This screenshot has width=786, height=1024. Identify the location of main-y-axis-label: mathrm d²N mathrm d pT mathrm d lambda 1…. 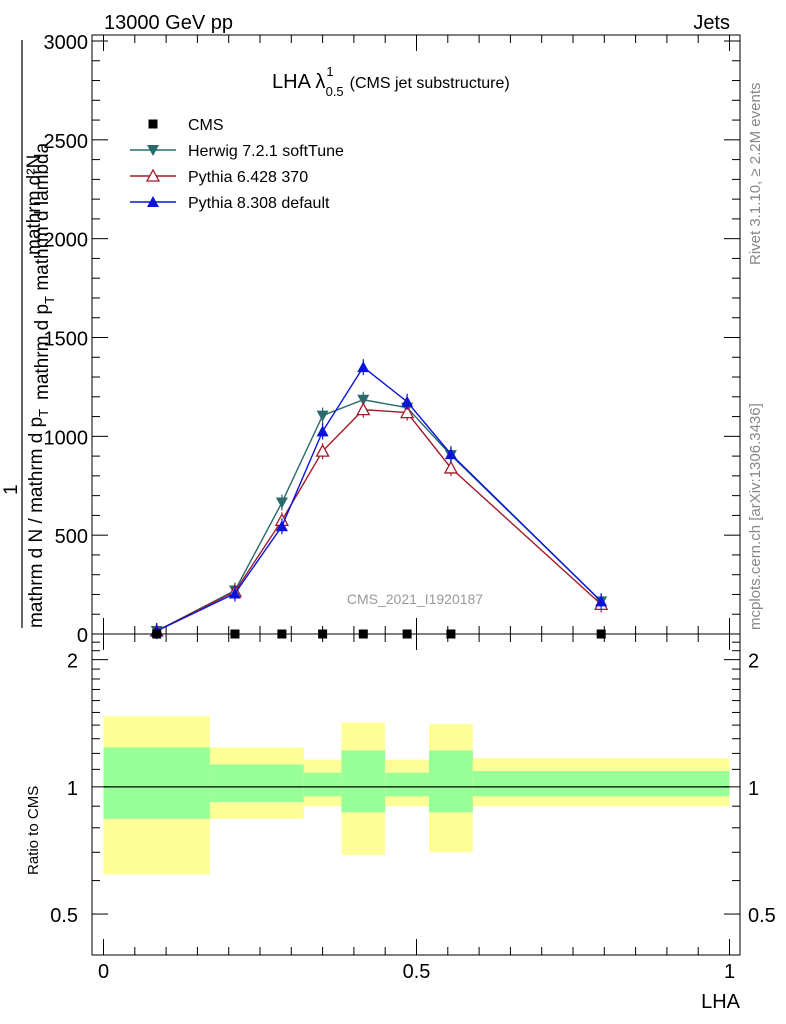
(29, 334).